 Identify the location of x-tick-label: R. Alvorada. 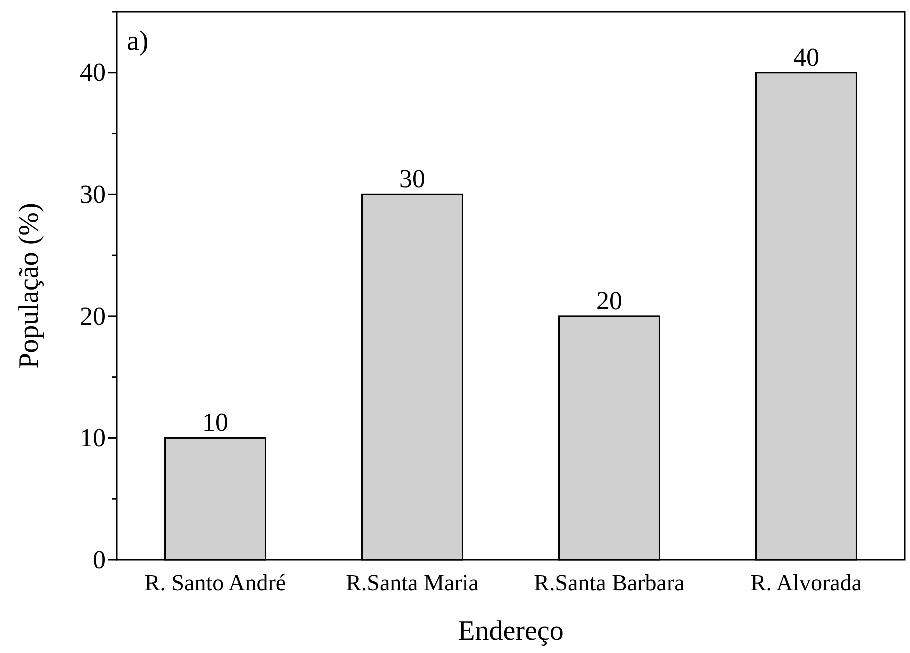
(806, 583).